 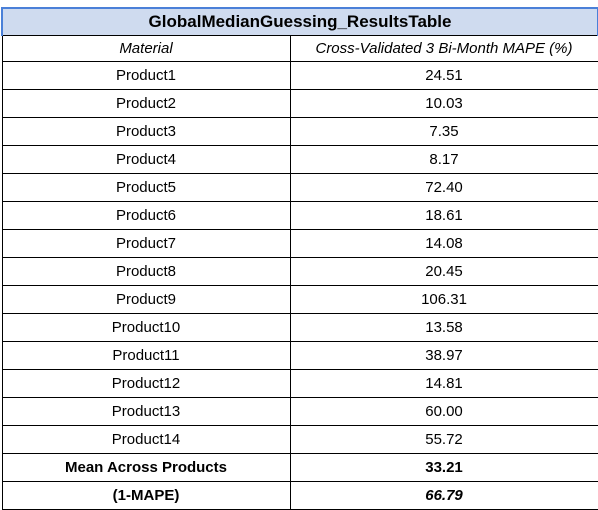 I want to click on mape-cell: 20.45, so click(x=443, y=271).